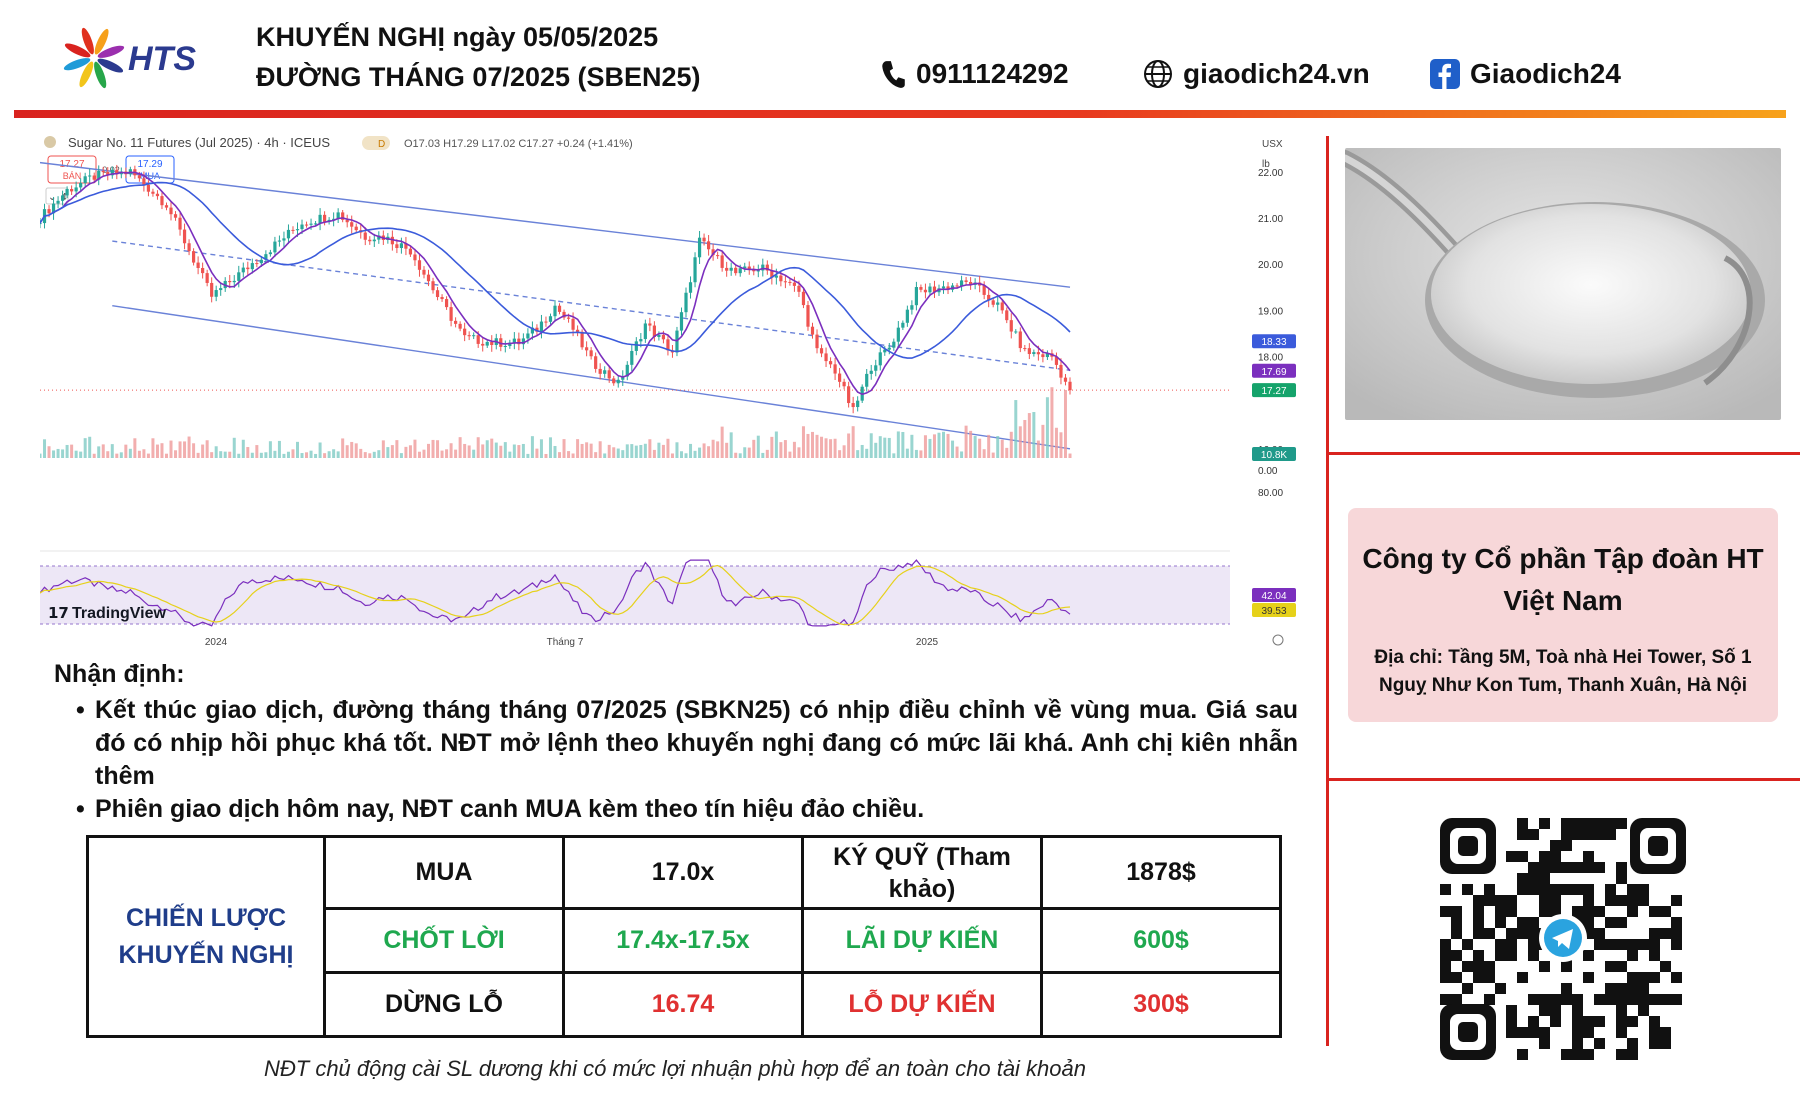  Describe the element at coordinates (1525, 74) in the screenshot. I see `facebook-link: Giaodich24` at that location.